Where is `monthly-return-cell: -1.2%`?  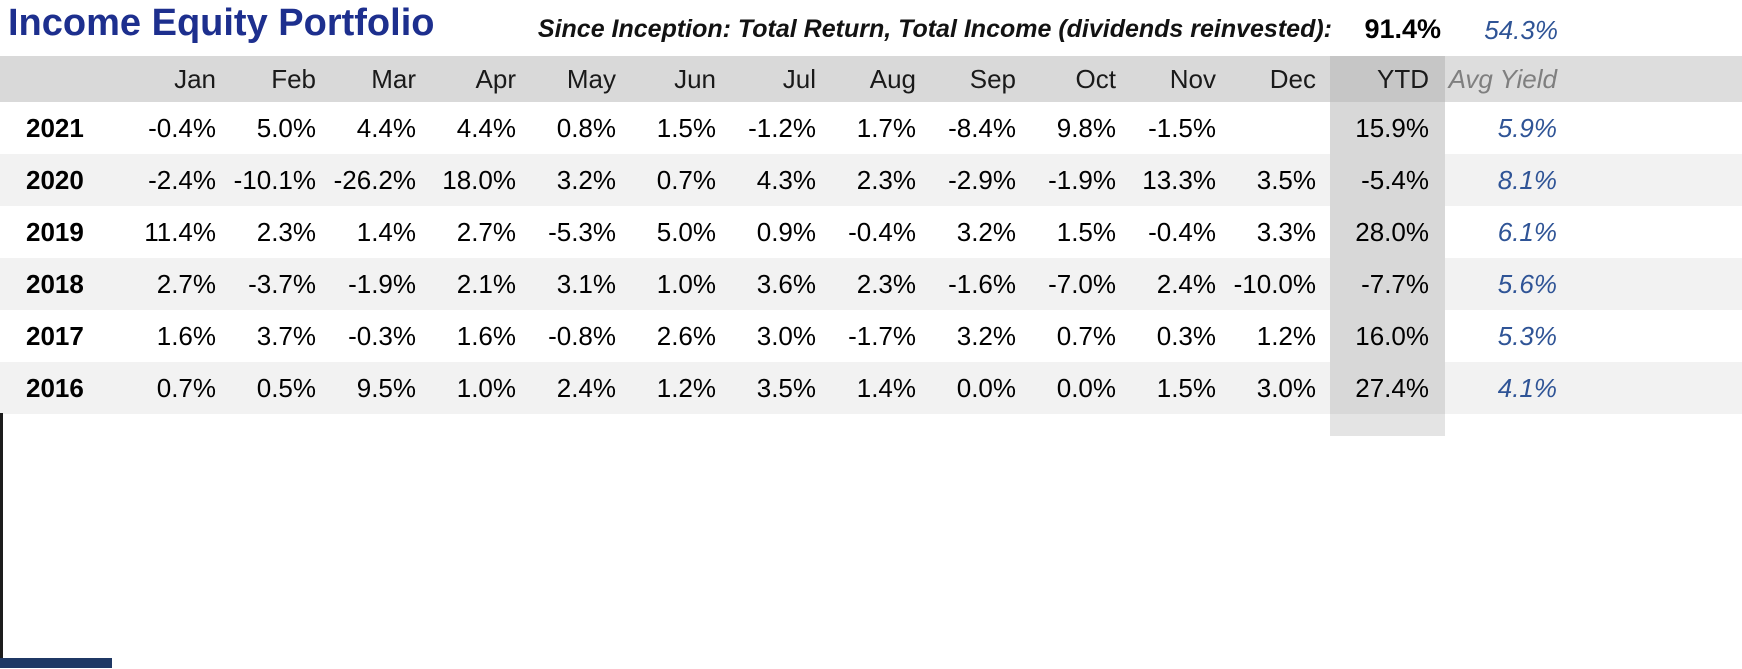
monthly-return-cell: -1.2% is located at coordinates (782, 127).